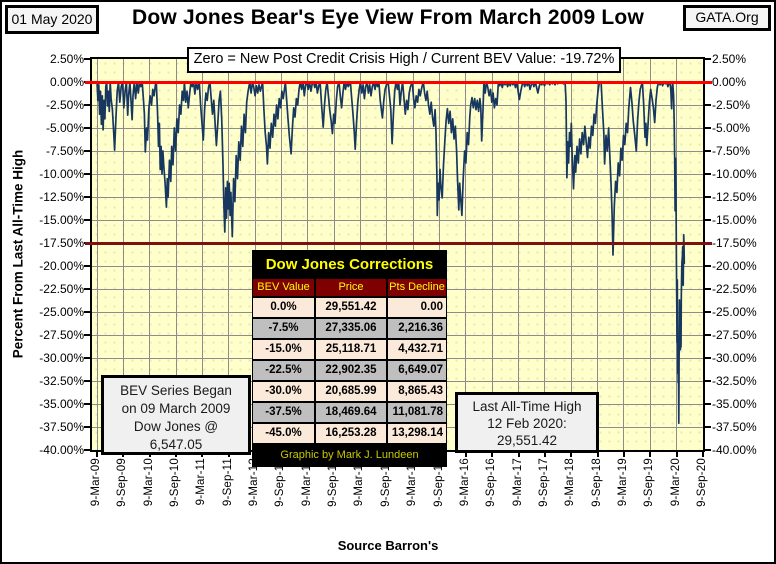 The image size is (776, 564). Describe the element at coordinates (227, 482) in the screenshot. I see `x-axis-label: 9-Sep-11` at that location.